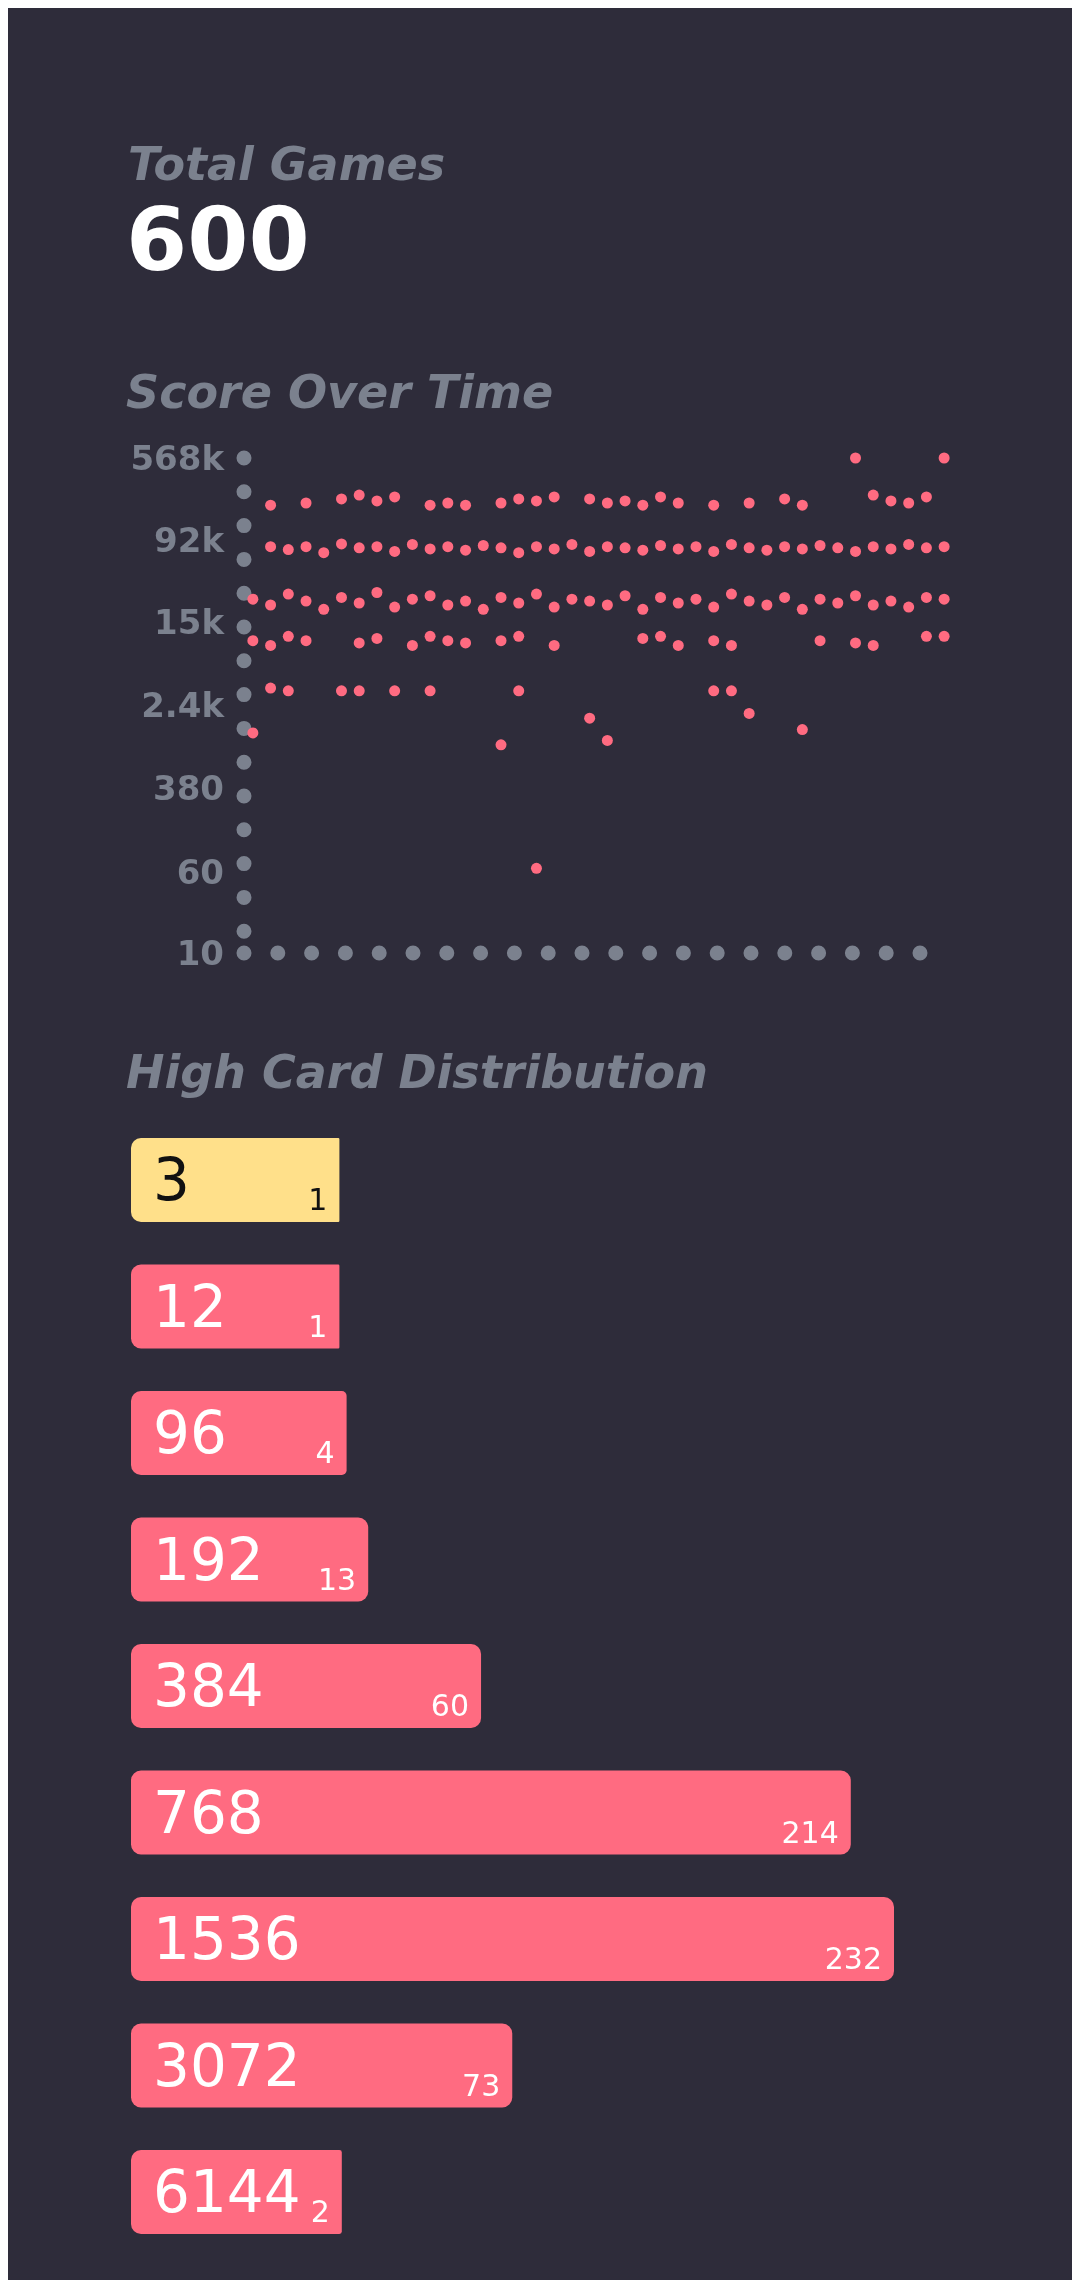 The image size is (1080, 2280). Describe the element at coordinates (227, 1939) in the screenshot. I see `y-tick-label: 1536` at that location.